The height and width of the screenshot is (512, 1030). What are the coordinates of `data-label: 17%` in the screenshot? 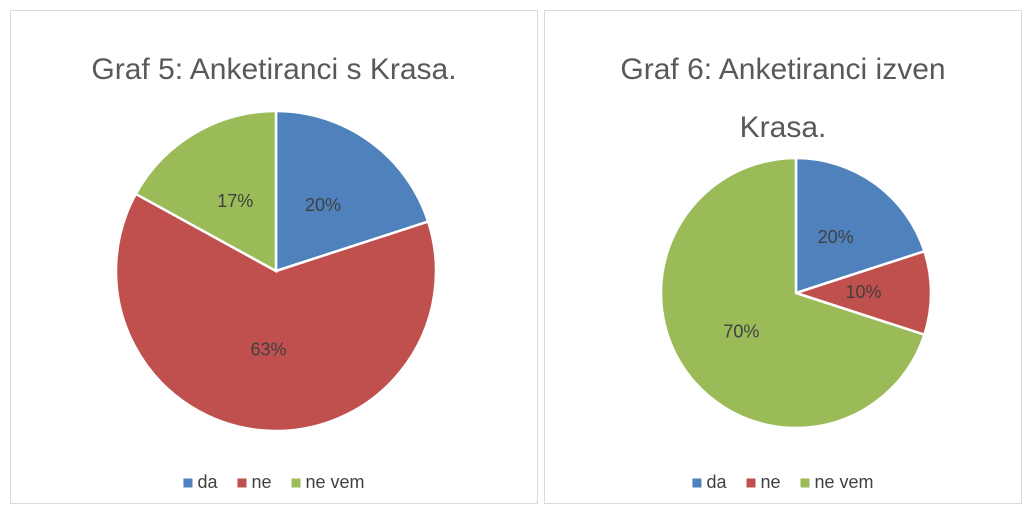 It's located at (235, 201).